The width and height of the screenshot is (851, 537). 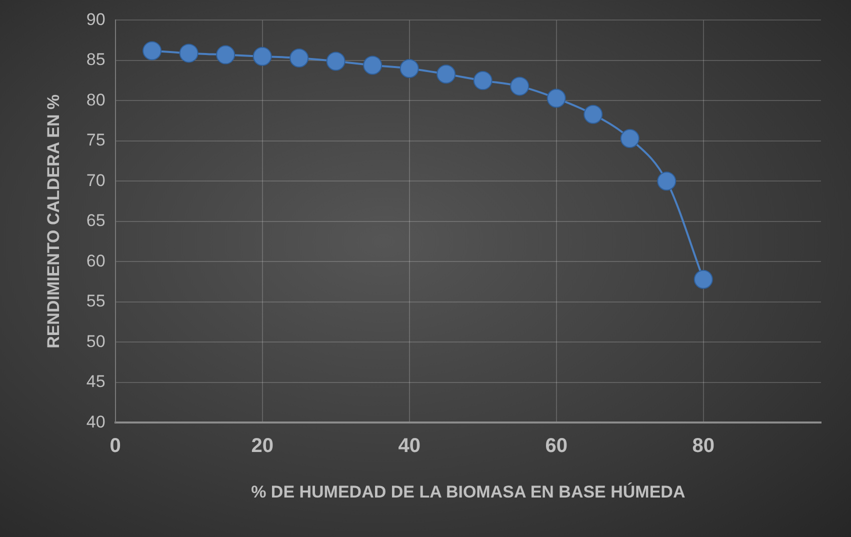 What do you see at coordinates (96, 100) in the screenshot?
I see `y-tick-label: 80` at bounding box center [96, 100].